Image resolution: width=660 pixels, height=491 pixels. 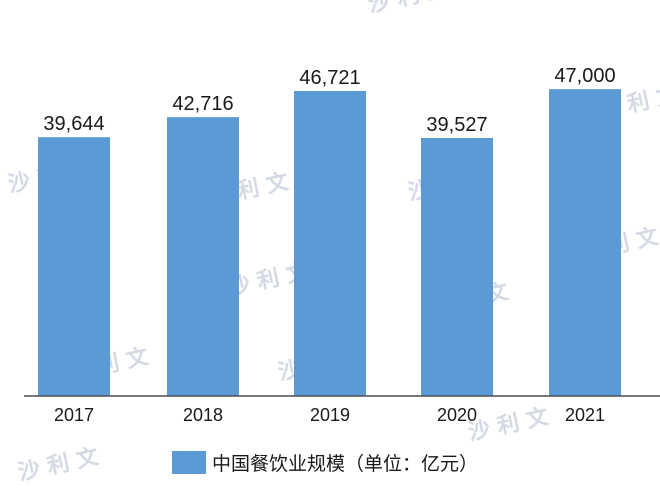 What do you see at coordinates (203, 257) in the screenshot?
I see `bar-2018` at bounding box center [203, 257].